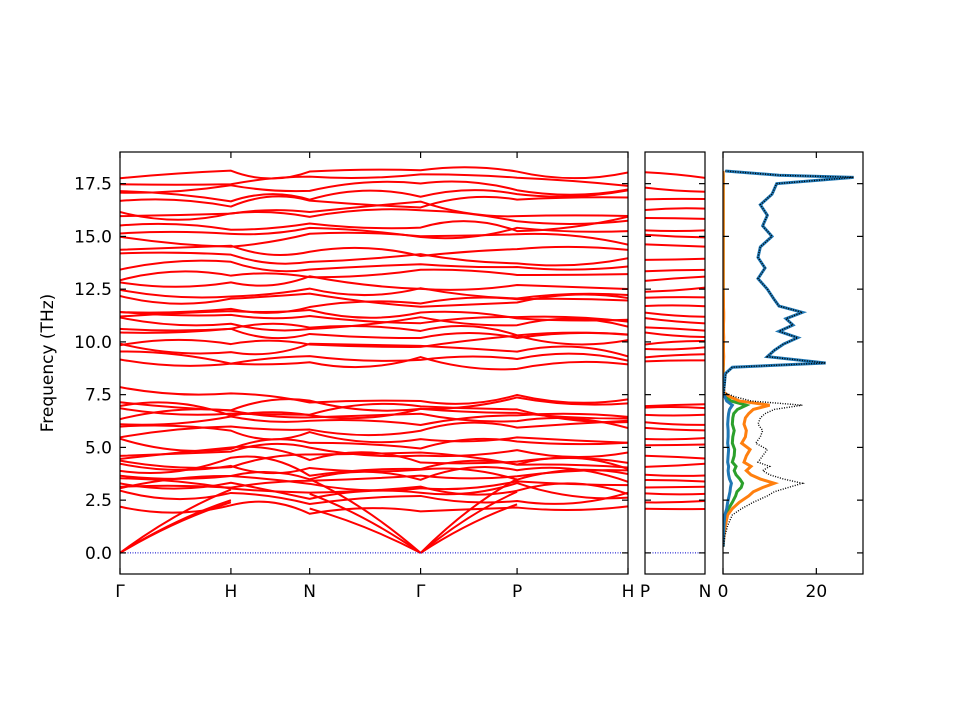  I want to click on x-tick-label: P, so click(517, 592).